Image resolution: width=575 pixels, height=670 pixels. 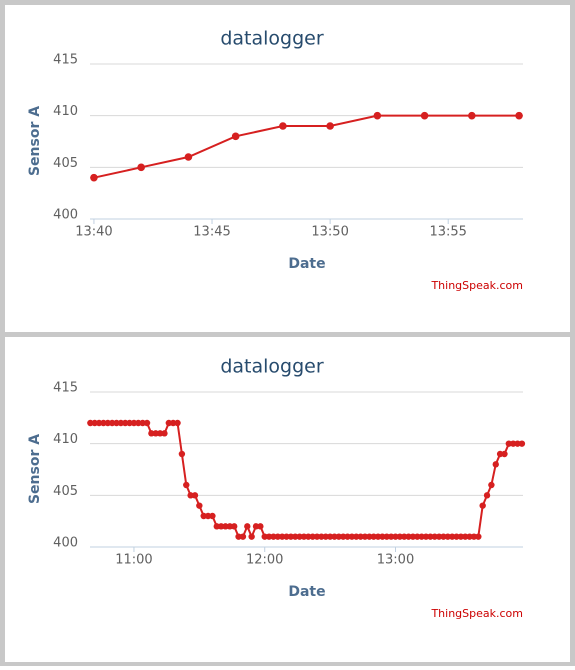 What do you see at coordinates (133, 560) in the screenshot?
I see `x-tick-label: 11:00` at bounding box center [133, 560].